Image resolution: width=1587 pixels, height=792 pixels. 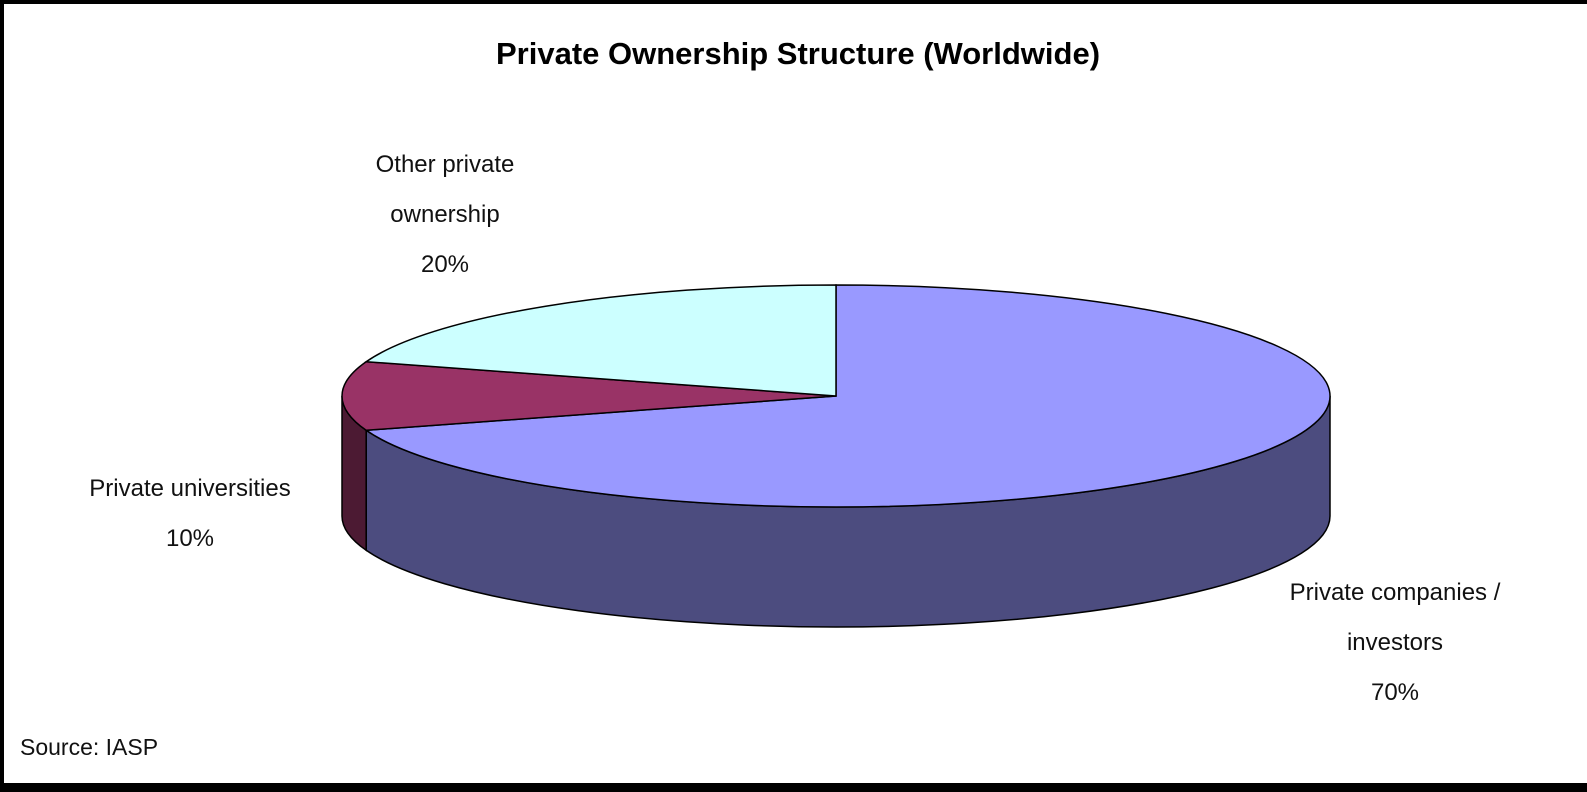 What do you see at coordinates (190, 538) in the screenshot?
I see `slice-value-label: 10%` at bounding box center [190, 538].